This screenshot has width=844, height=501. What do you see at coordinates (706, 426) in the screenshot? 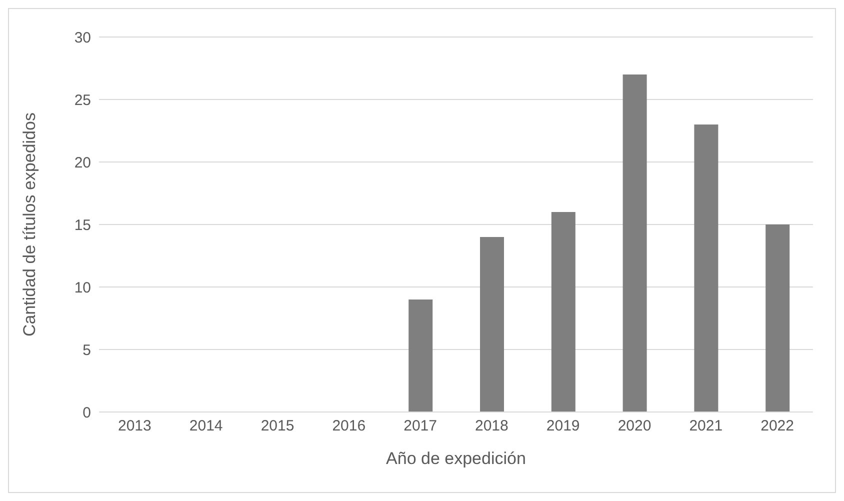
I see `x-tick-label: 2021` at bounding box center [706, 426].